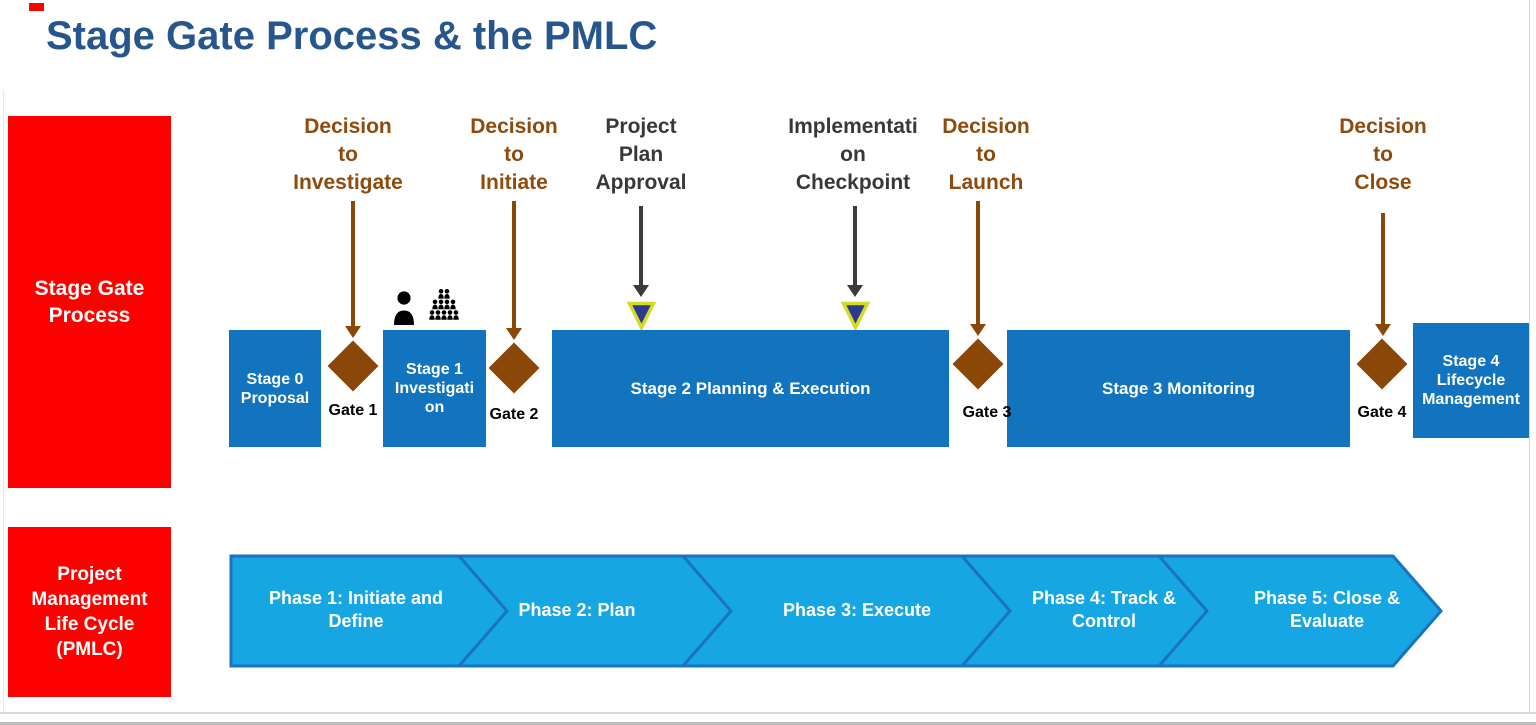  I want to click on stage-box-4-lifecycle-management: Stage 4 Lifecycle Management, so click(1471, 380).